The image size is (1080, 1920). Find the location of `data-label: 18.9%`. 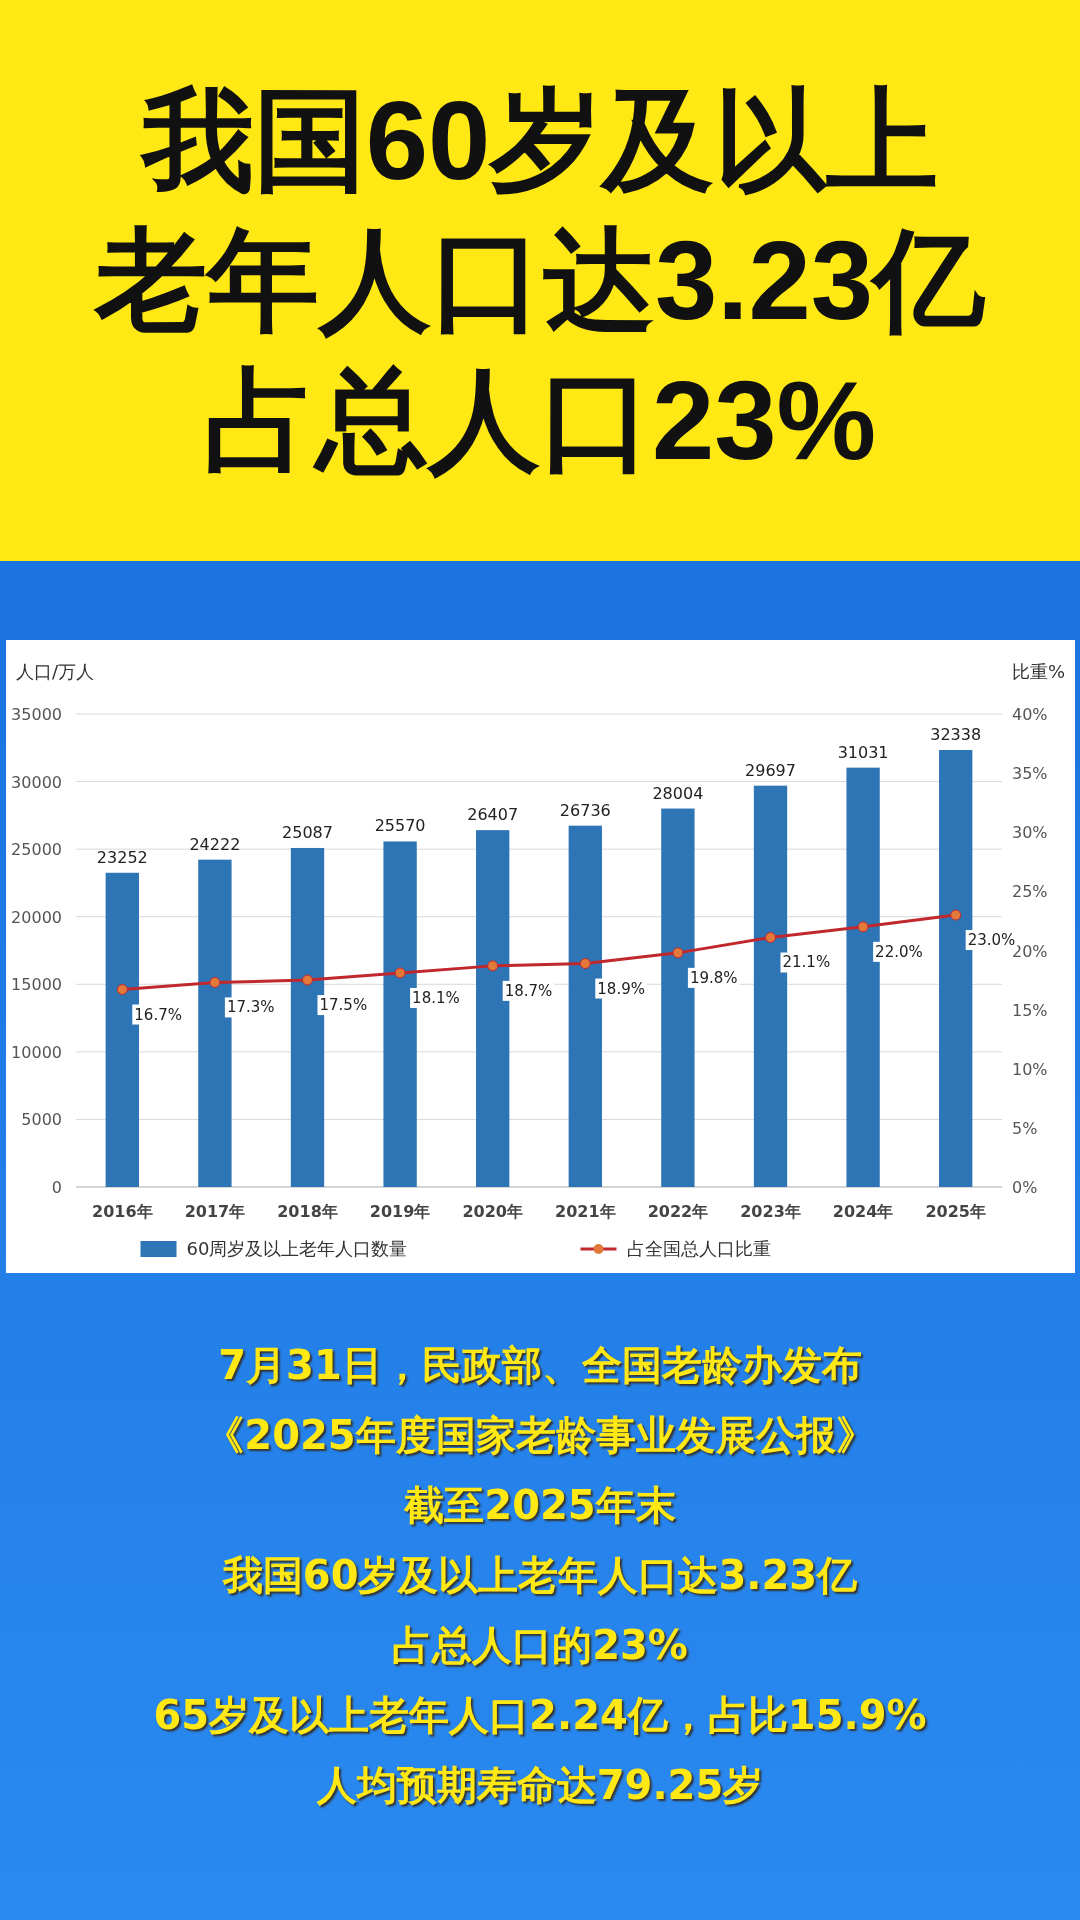

data-label: 18.9% is located at coordinates (621, 988).